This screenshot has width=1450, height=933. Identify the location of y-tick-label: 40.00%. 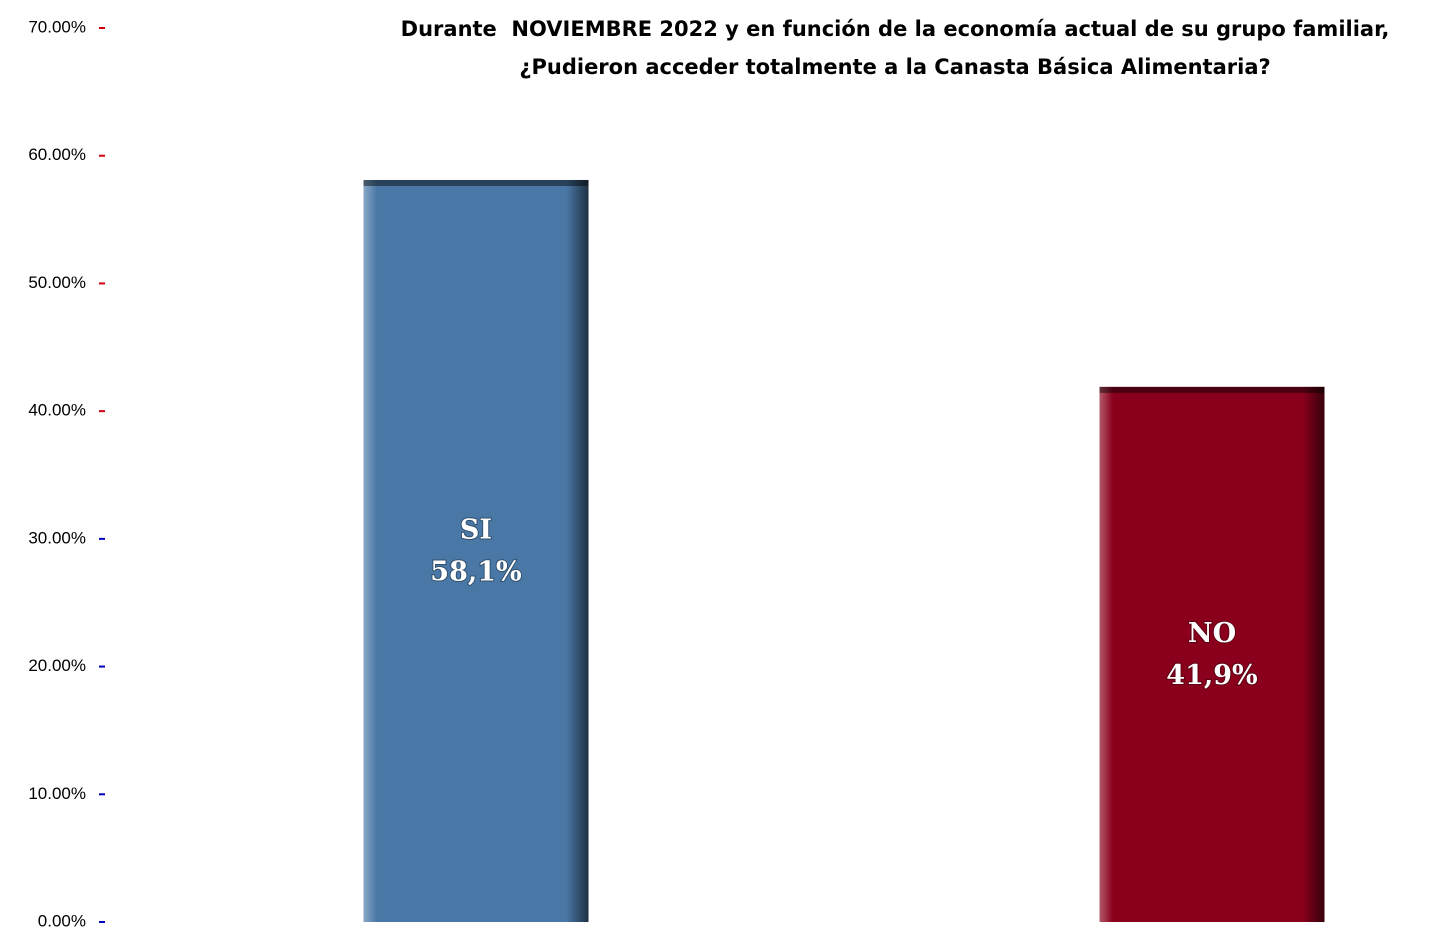
(57, 410).